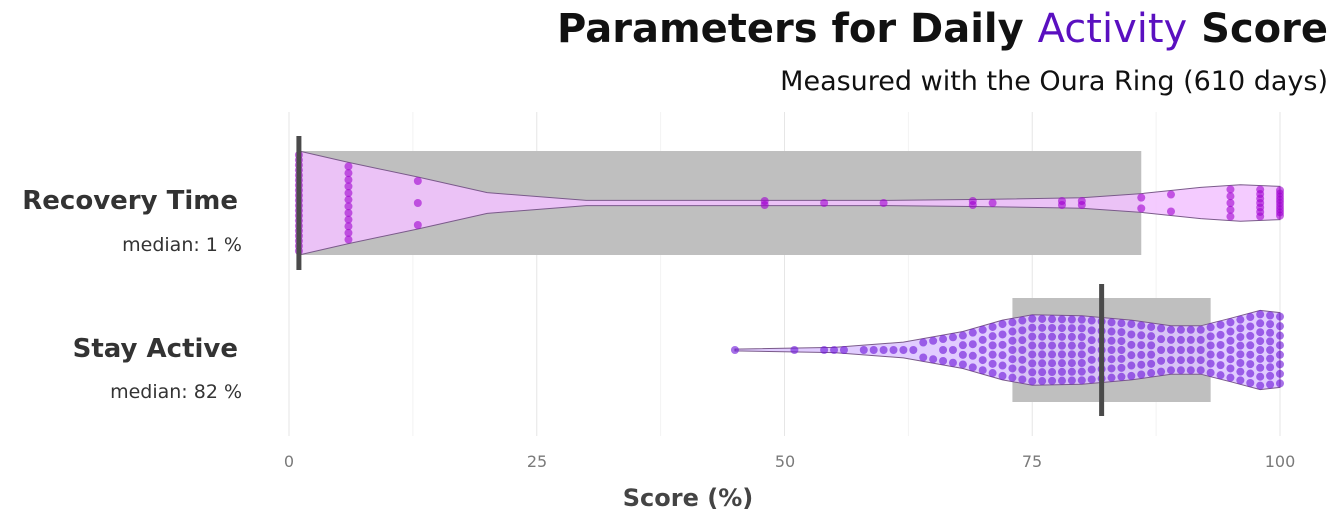 The image size is (1344, 531). I want to click on title-accent-word: Activity, so click(1112, 29).